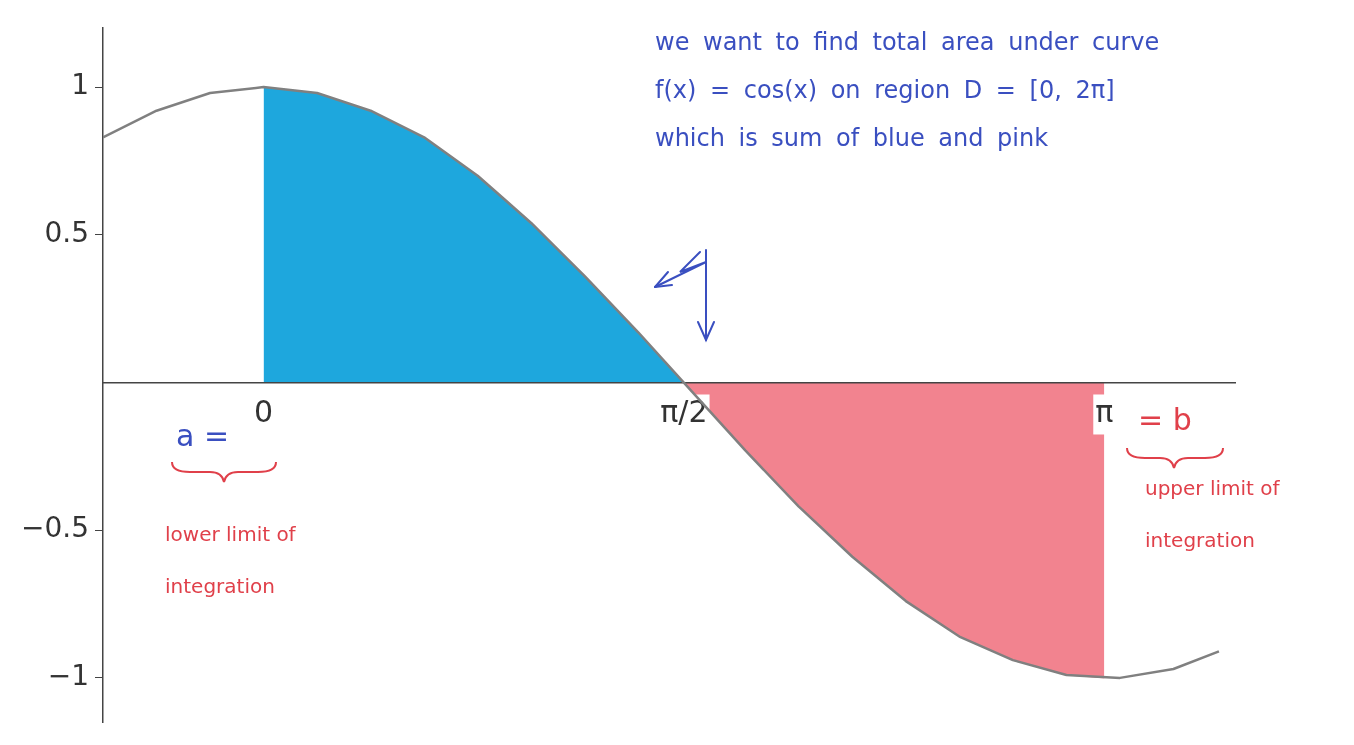 Image resolution: width=1354 pixels, height=745 pixels. Describe the element at coordinates (1104, 412) in the screenshot. I see `x-tick-label: π` at that location.